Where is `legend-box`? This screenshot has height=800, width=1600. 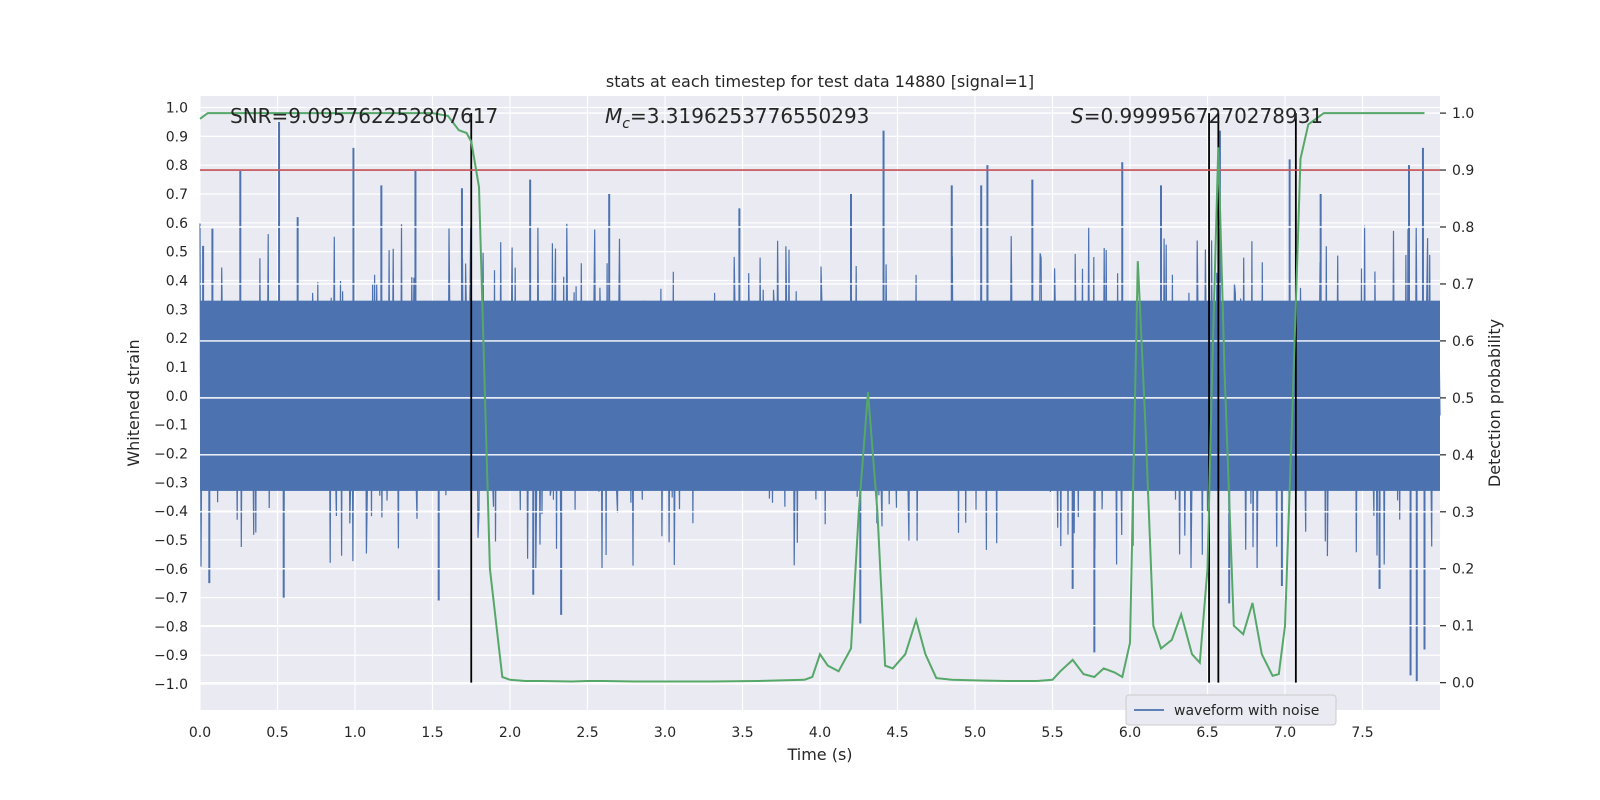 legend-box is located at coordinates (1231, 710).